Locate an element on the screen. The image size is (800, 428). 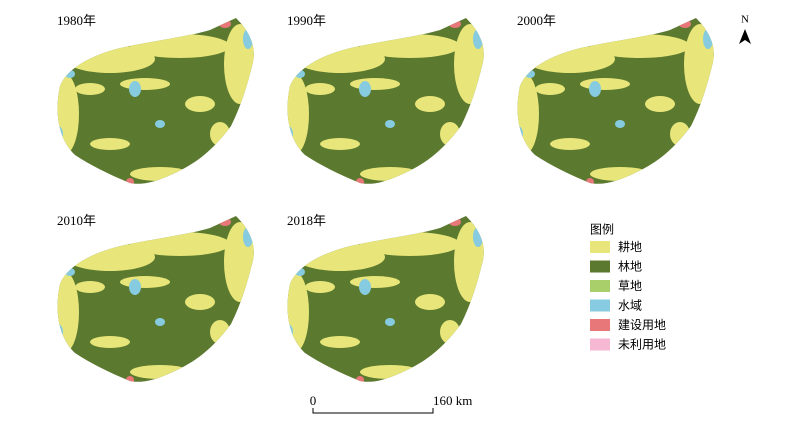
legend-label: 水域 is located at coordinates (630, 306).